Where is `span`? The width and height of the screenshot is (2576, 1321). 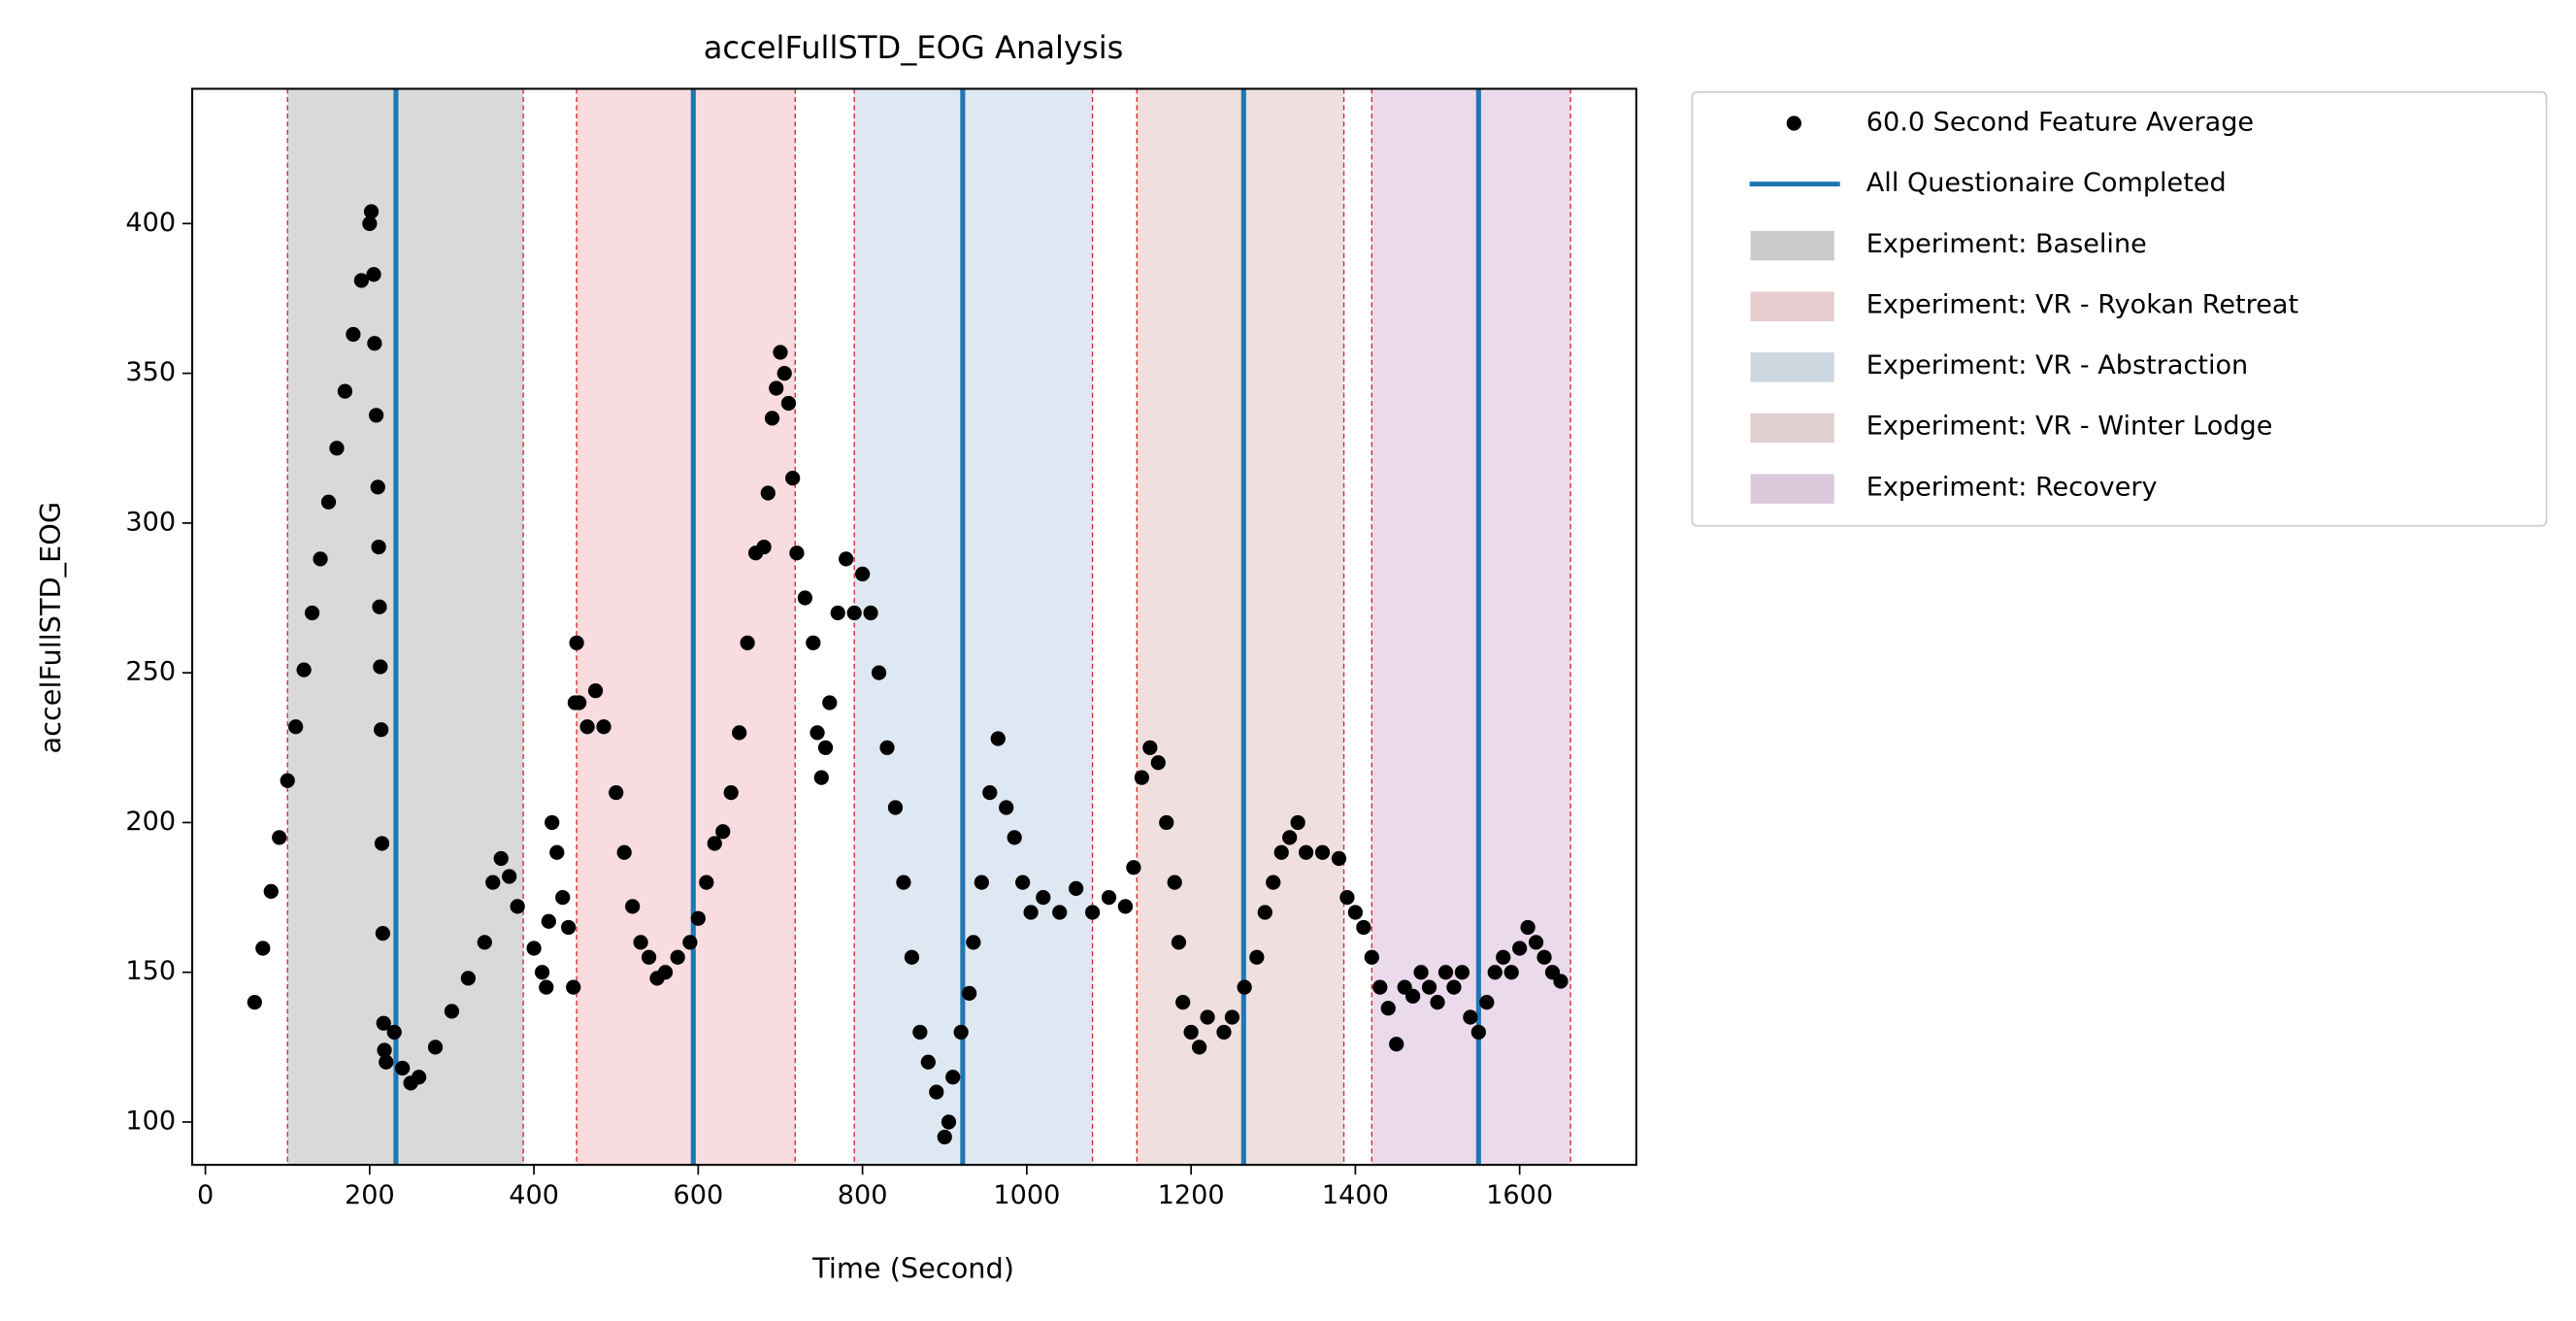 span is located at coordinates (405, 627).